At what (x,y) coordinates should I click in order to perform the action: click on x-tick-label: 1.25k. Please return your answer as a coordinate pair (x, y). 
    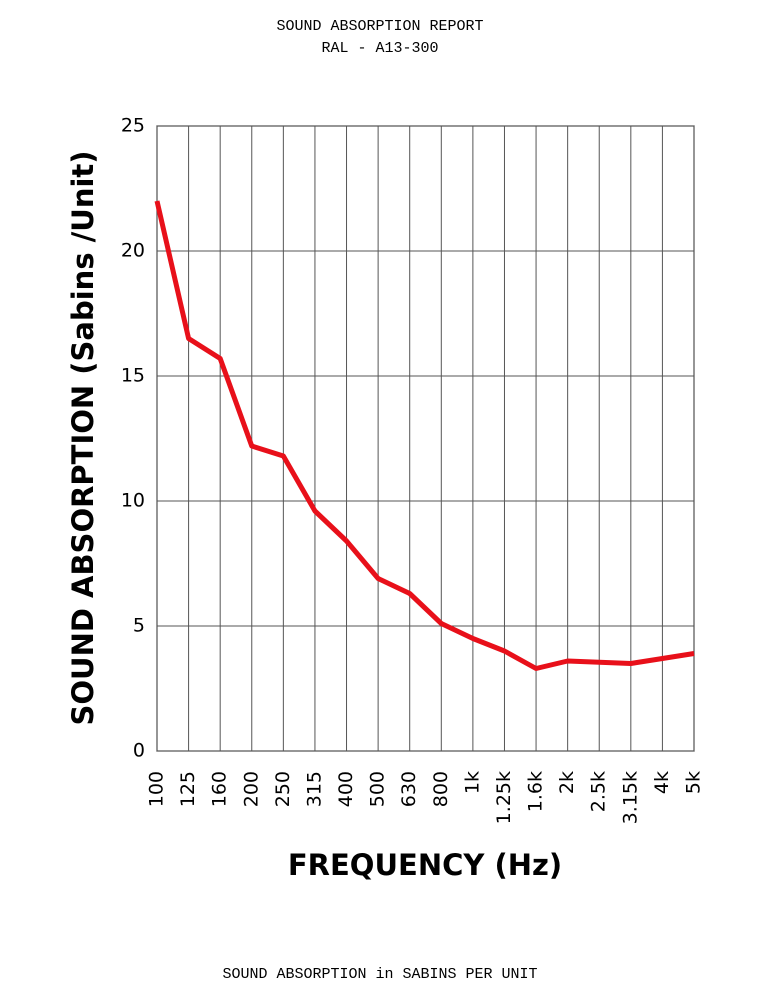
    Looking at the image, I should click on (504, 797).